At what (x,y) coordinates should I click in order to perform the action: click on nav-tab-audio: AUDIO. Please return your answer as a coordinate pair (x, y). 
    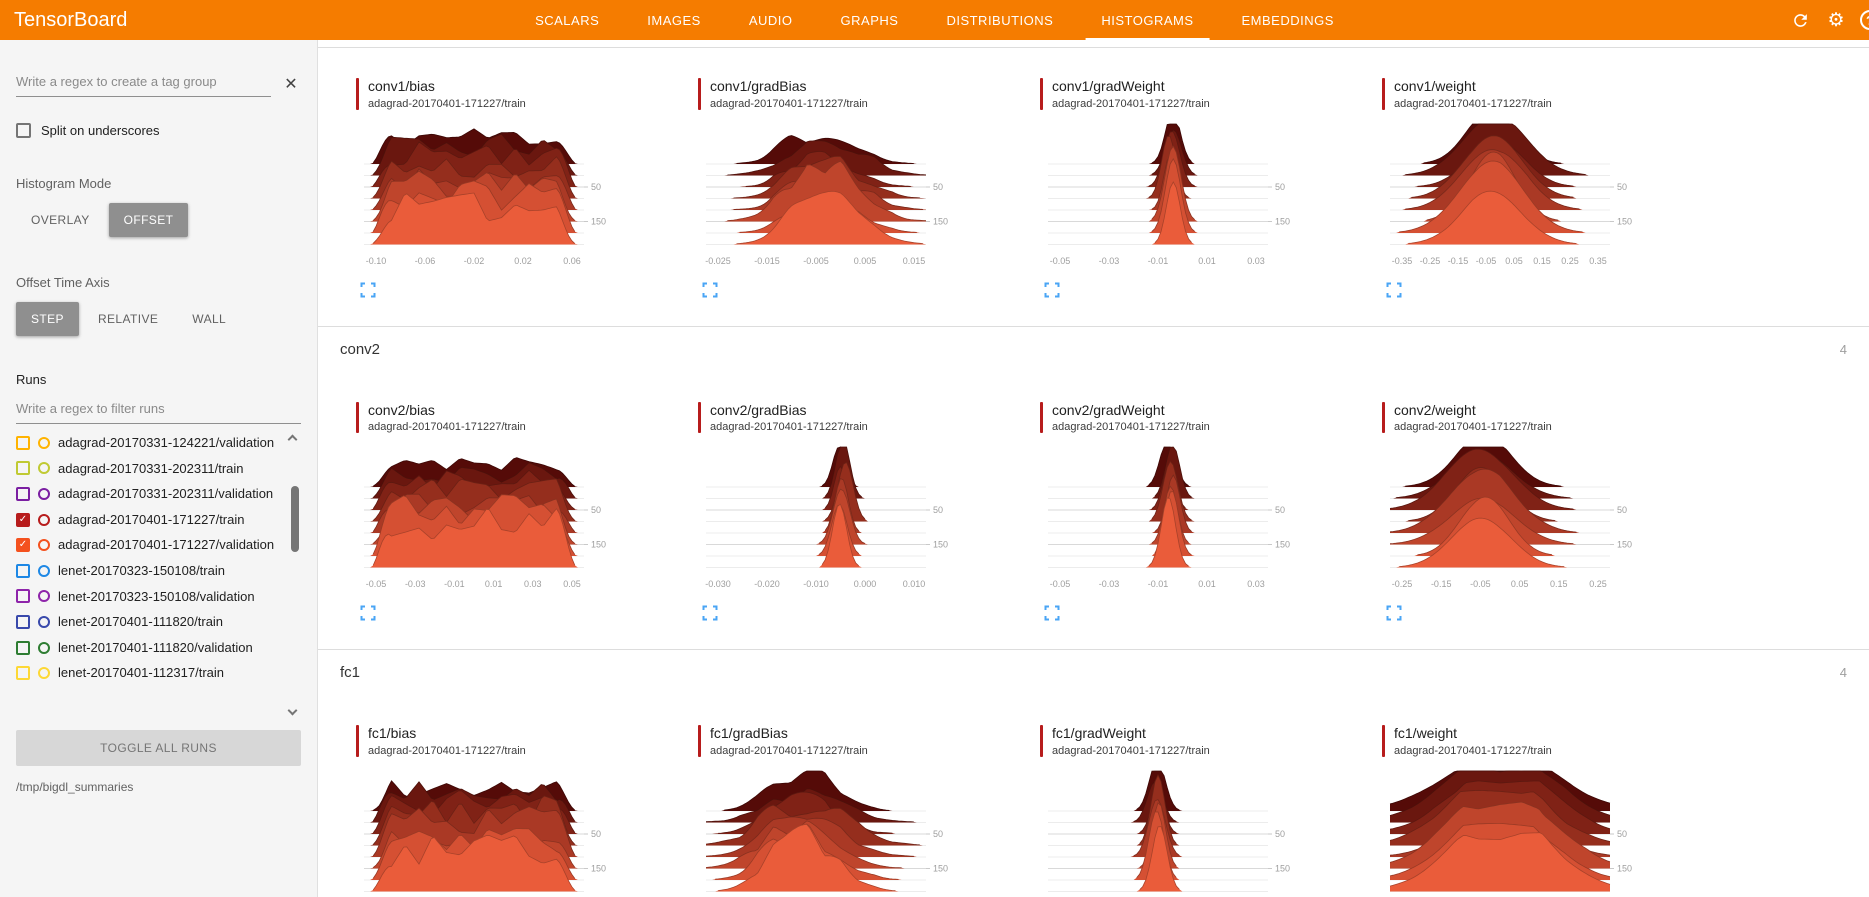
    Looking at the image, I should click on (770, 20).